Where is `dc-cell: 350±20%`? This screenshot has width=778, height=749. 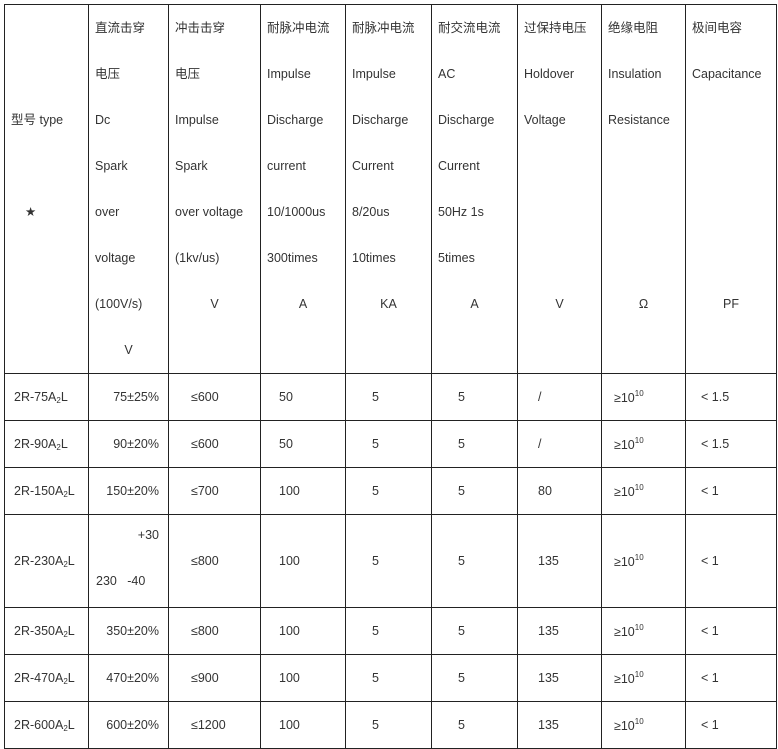
dc-cell: 350±20% is located at coordinates (128, 631).